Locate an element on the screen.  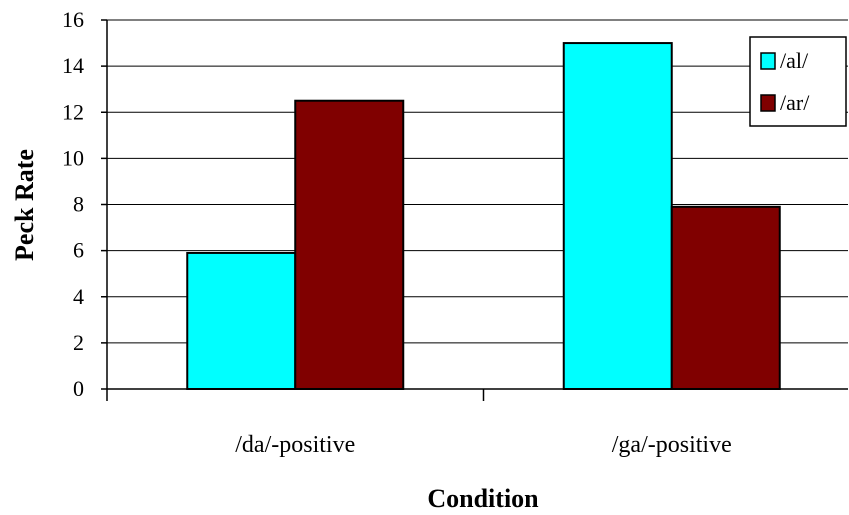
y-tick-label: 12 is located at coordinates (73, 111).